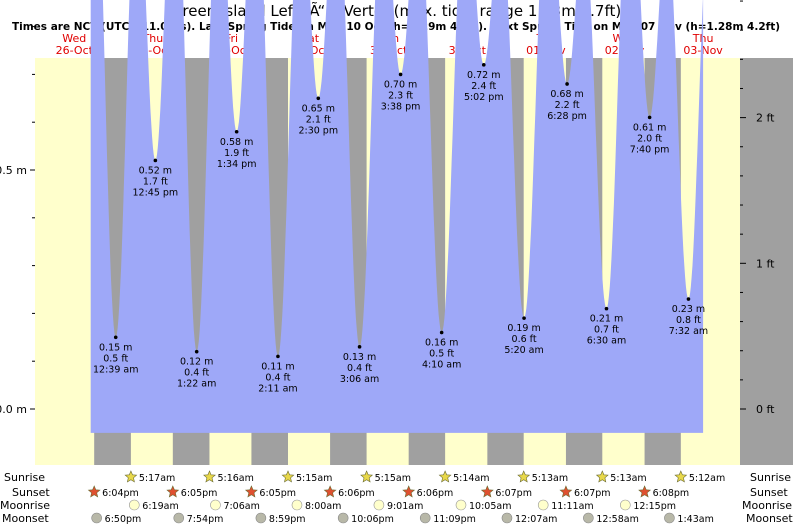  What do you see at coordinates (25, 518) in the screenshot?
I see `row-label-moonset-left: Moonset` at bounding box center [25, 518].